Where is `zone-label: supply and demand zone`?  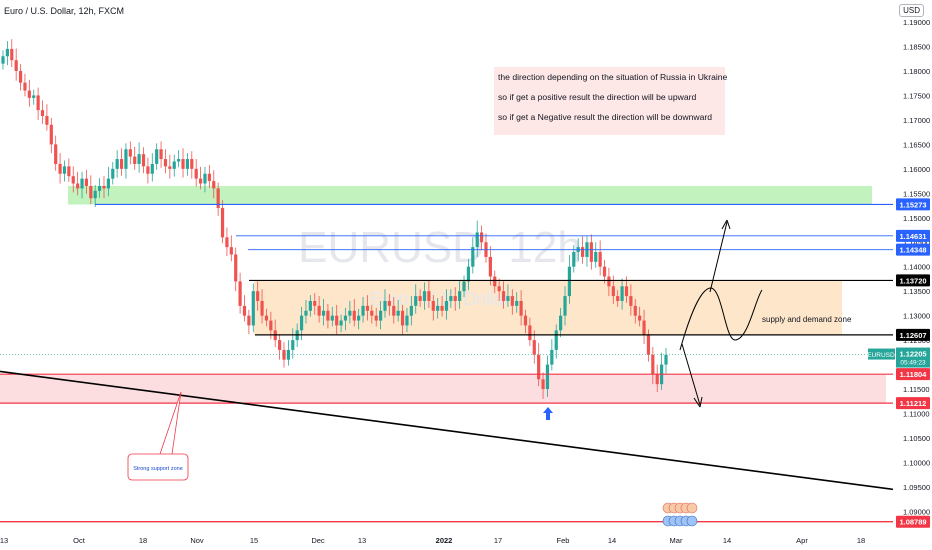 zone-label: supply and demand zone is located at coordinates (807, 319).